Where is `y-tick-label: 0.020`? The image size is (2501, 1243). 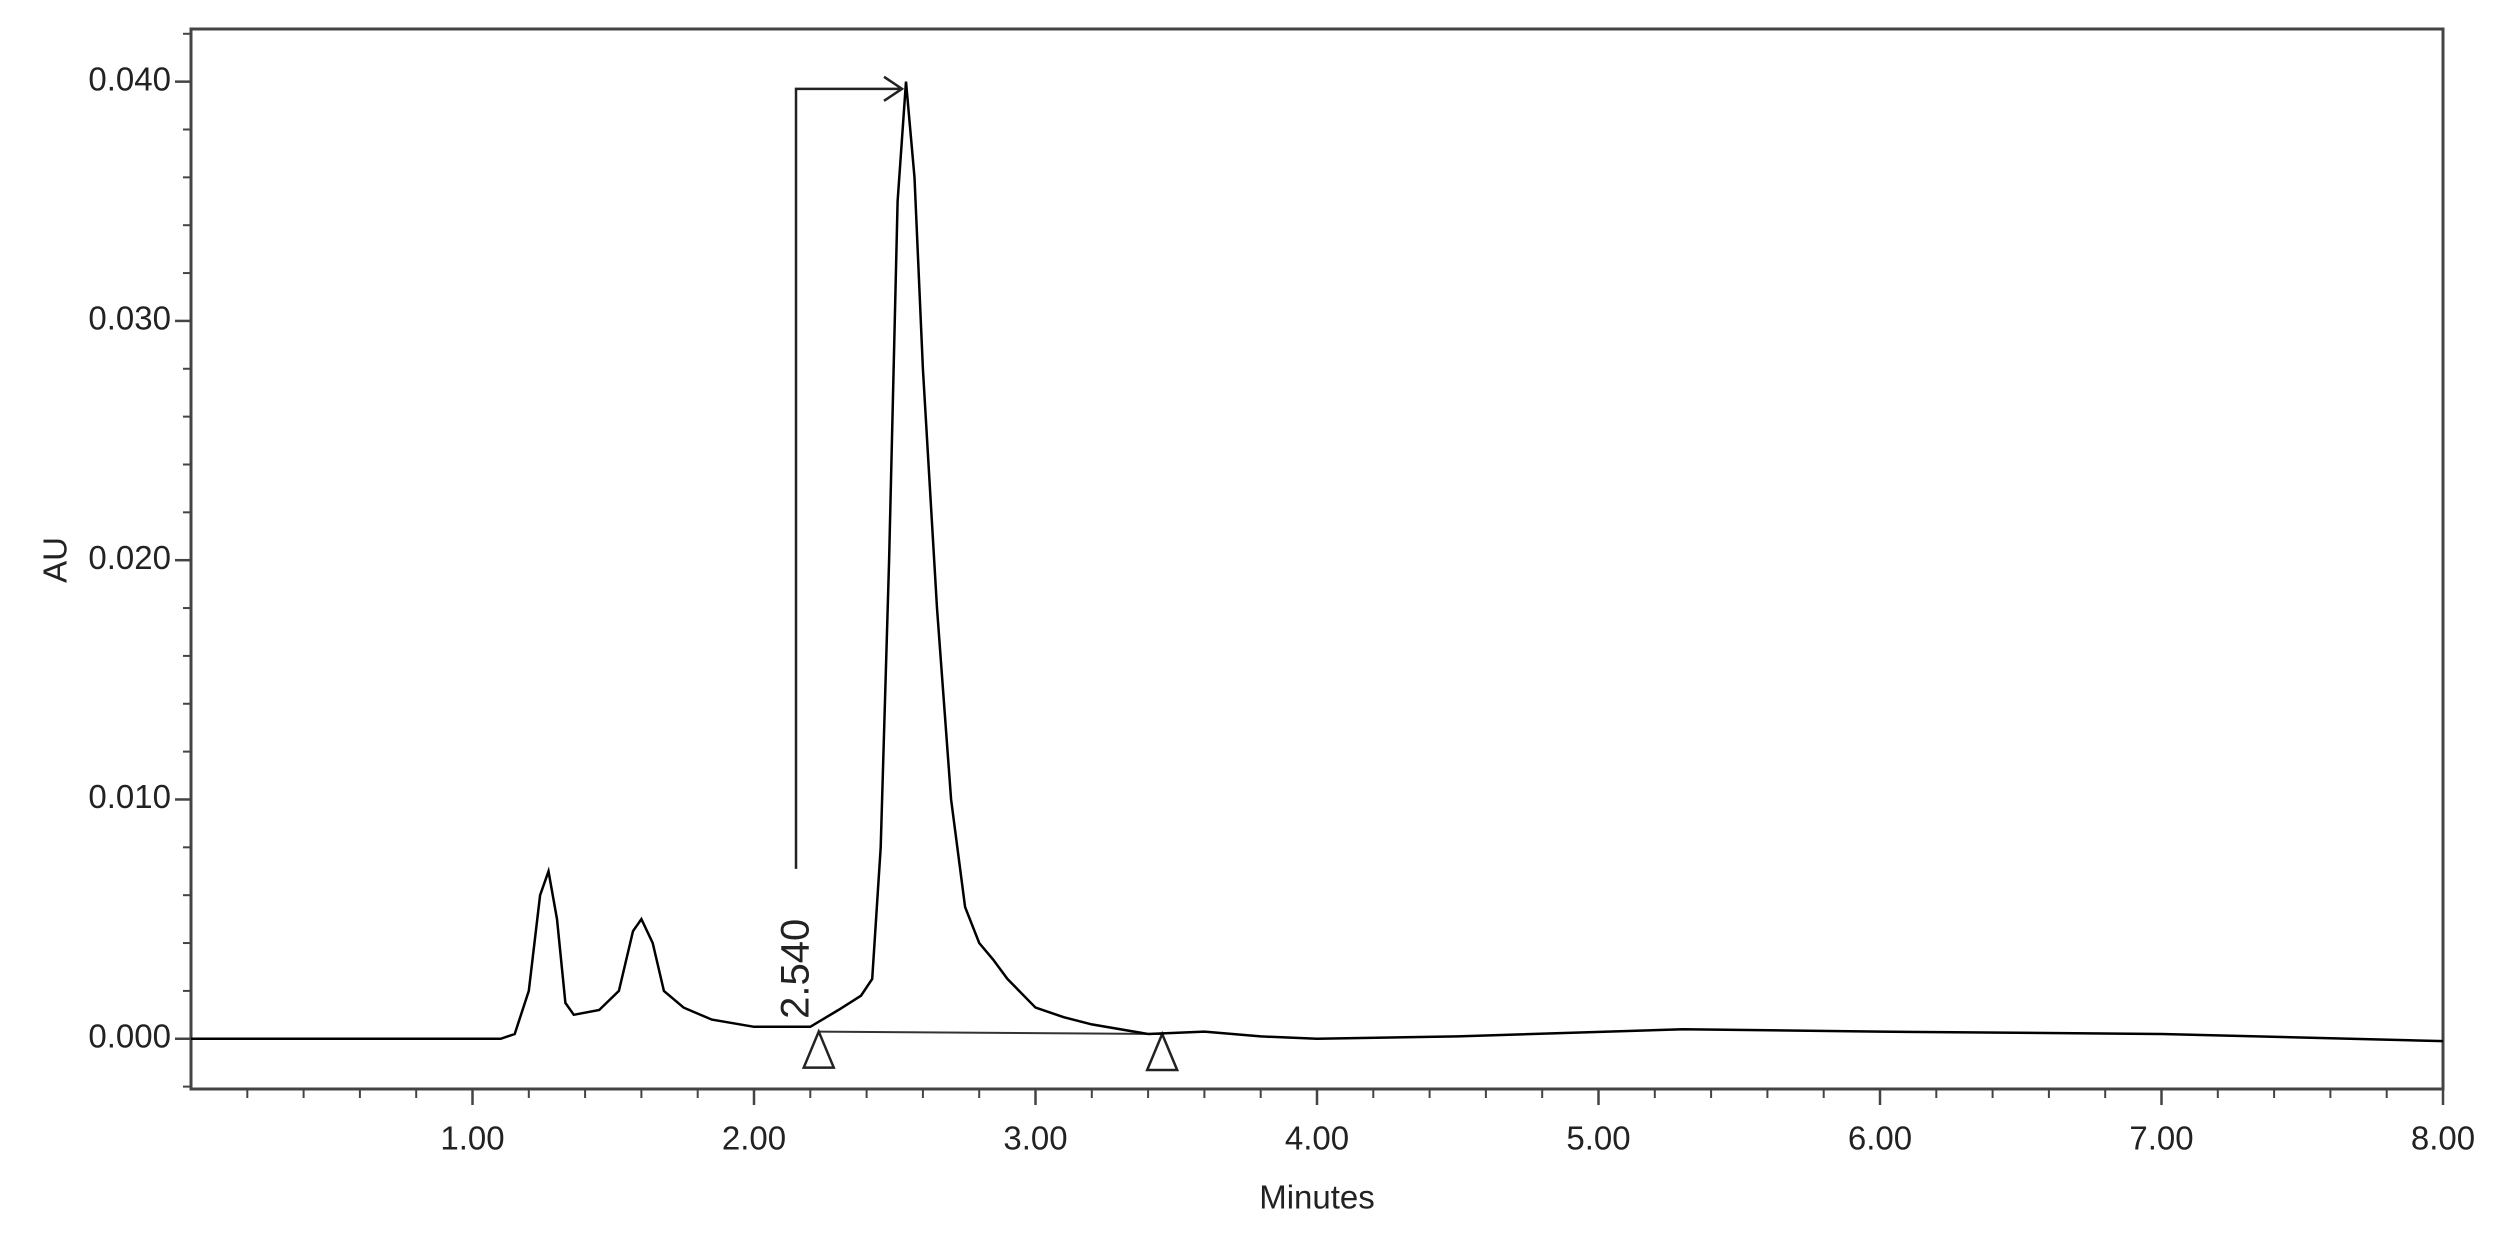 y-tick-label: 0.020 is located at coordinates (129, 557).